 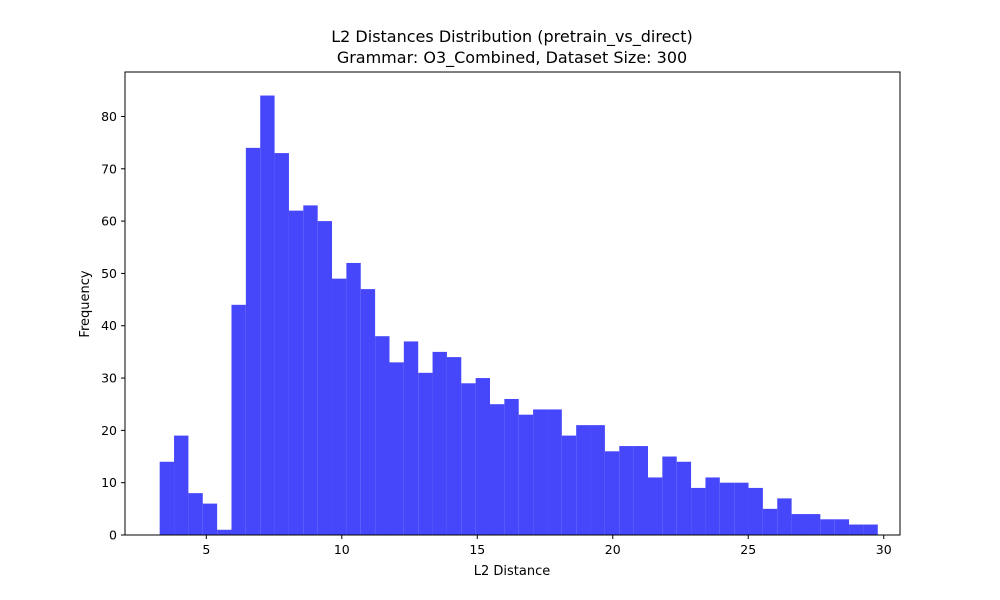 What do you see at coordinates (477, 549) in the screenshot?
I see `x-tick-label: 15` at bounding box center [477, 549].